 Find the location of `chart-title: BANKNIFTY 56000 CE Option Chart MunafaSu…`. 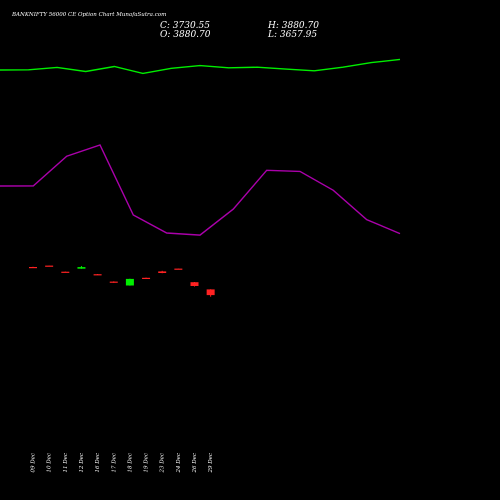

chart-title: BANKNIFTY 56000 CE Option Chart MunafaSu… is located at coordinates (89, 15).